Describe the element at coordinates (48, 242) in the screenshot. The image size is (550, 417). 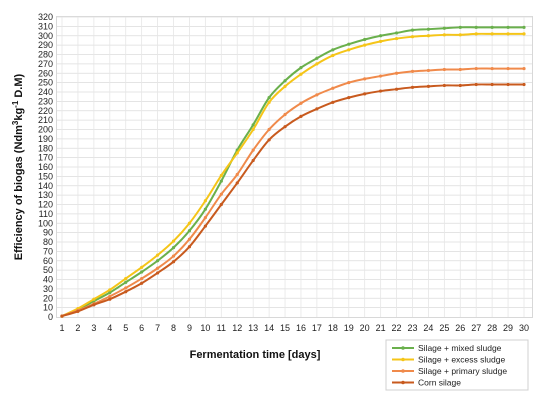
I see `y-tick-label-80: 80` at that location.